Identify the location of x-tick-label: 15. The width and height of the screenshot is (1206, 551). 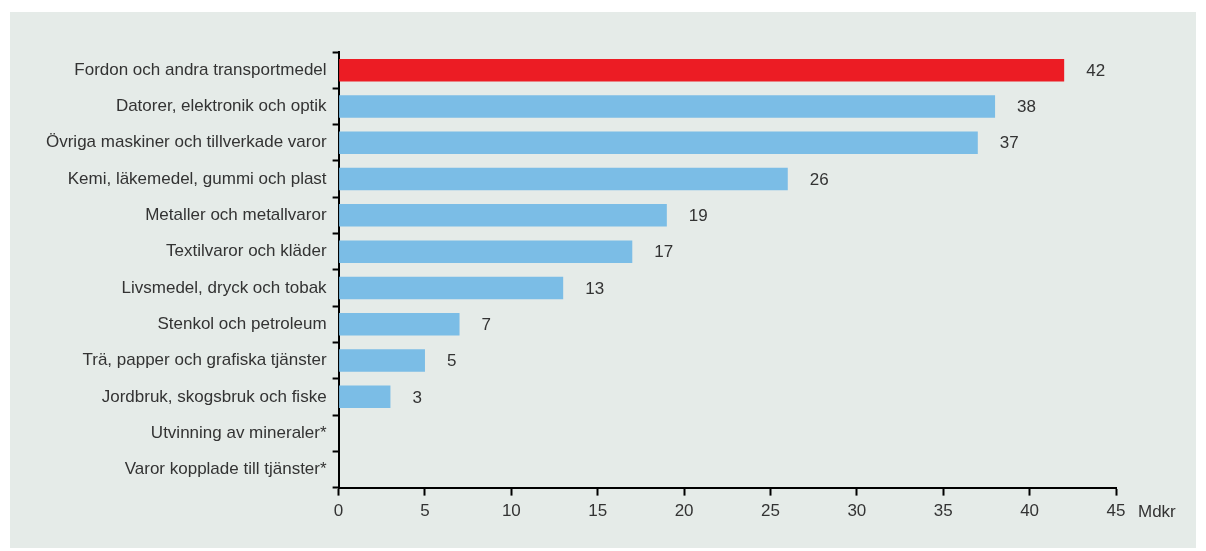
(598, 511).